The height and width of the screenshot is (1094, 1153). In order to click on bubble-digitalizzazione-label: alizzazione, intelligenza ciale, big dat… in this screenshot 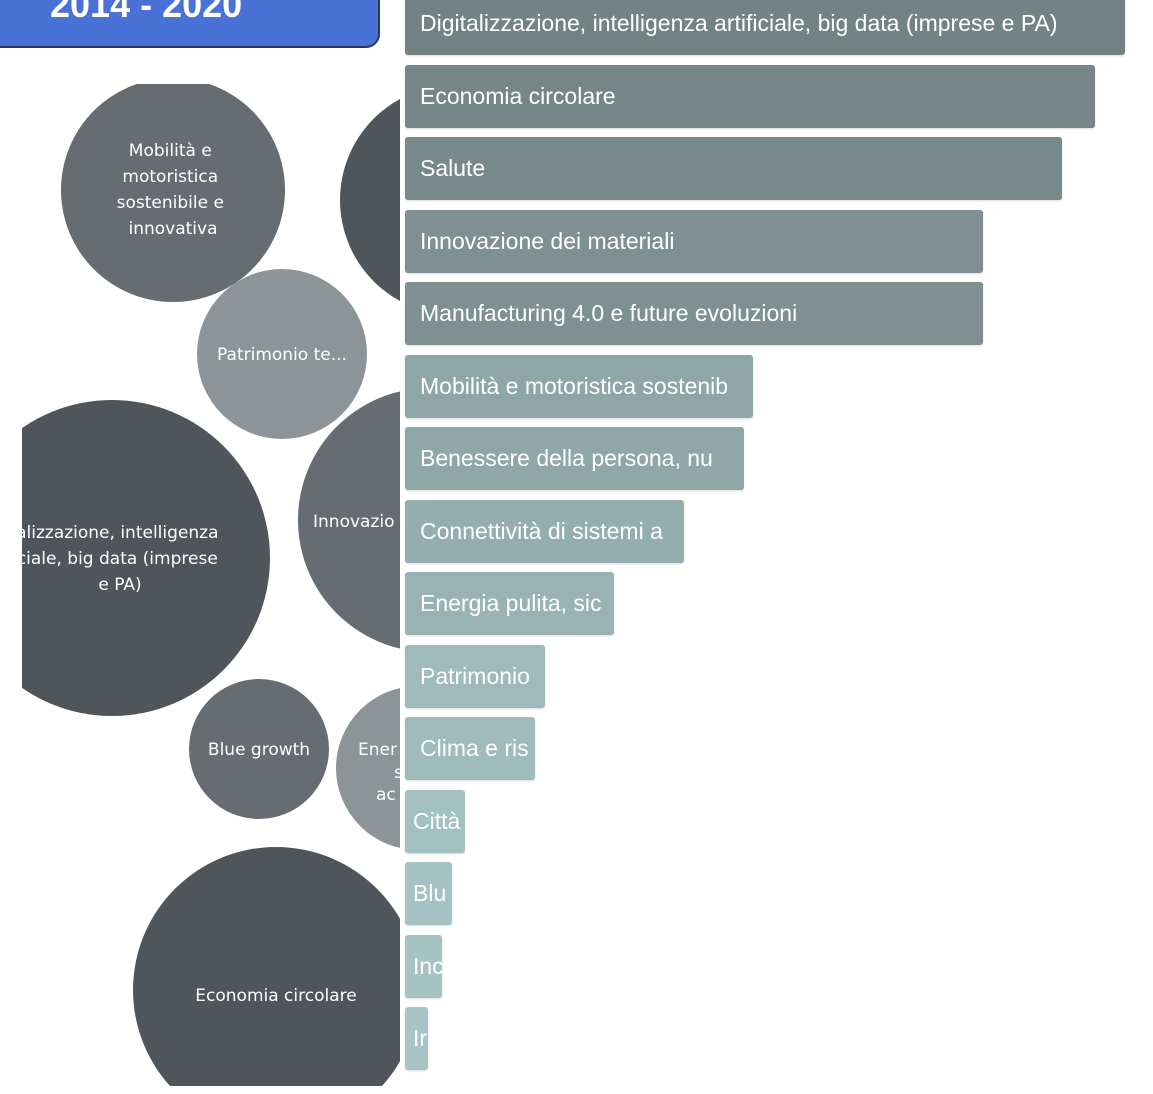, I will do `click(120, 559)`.